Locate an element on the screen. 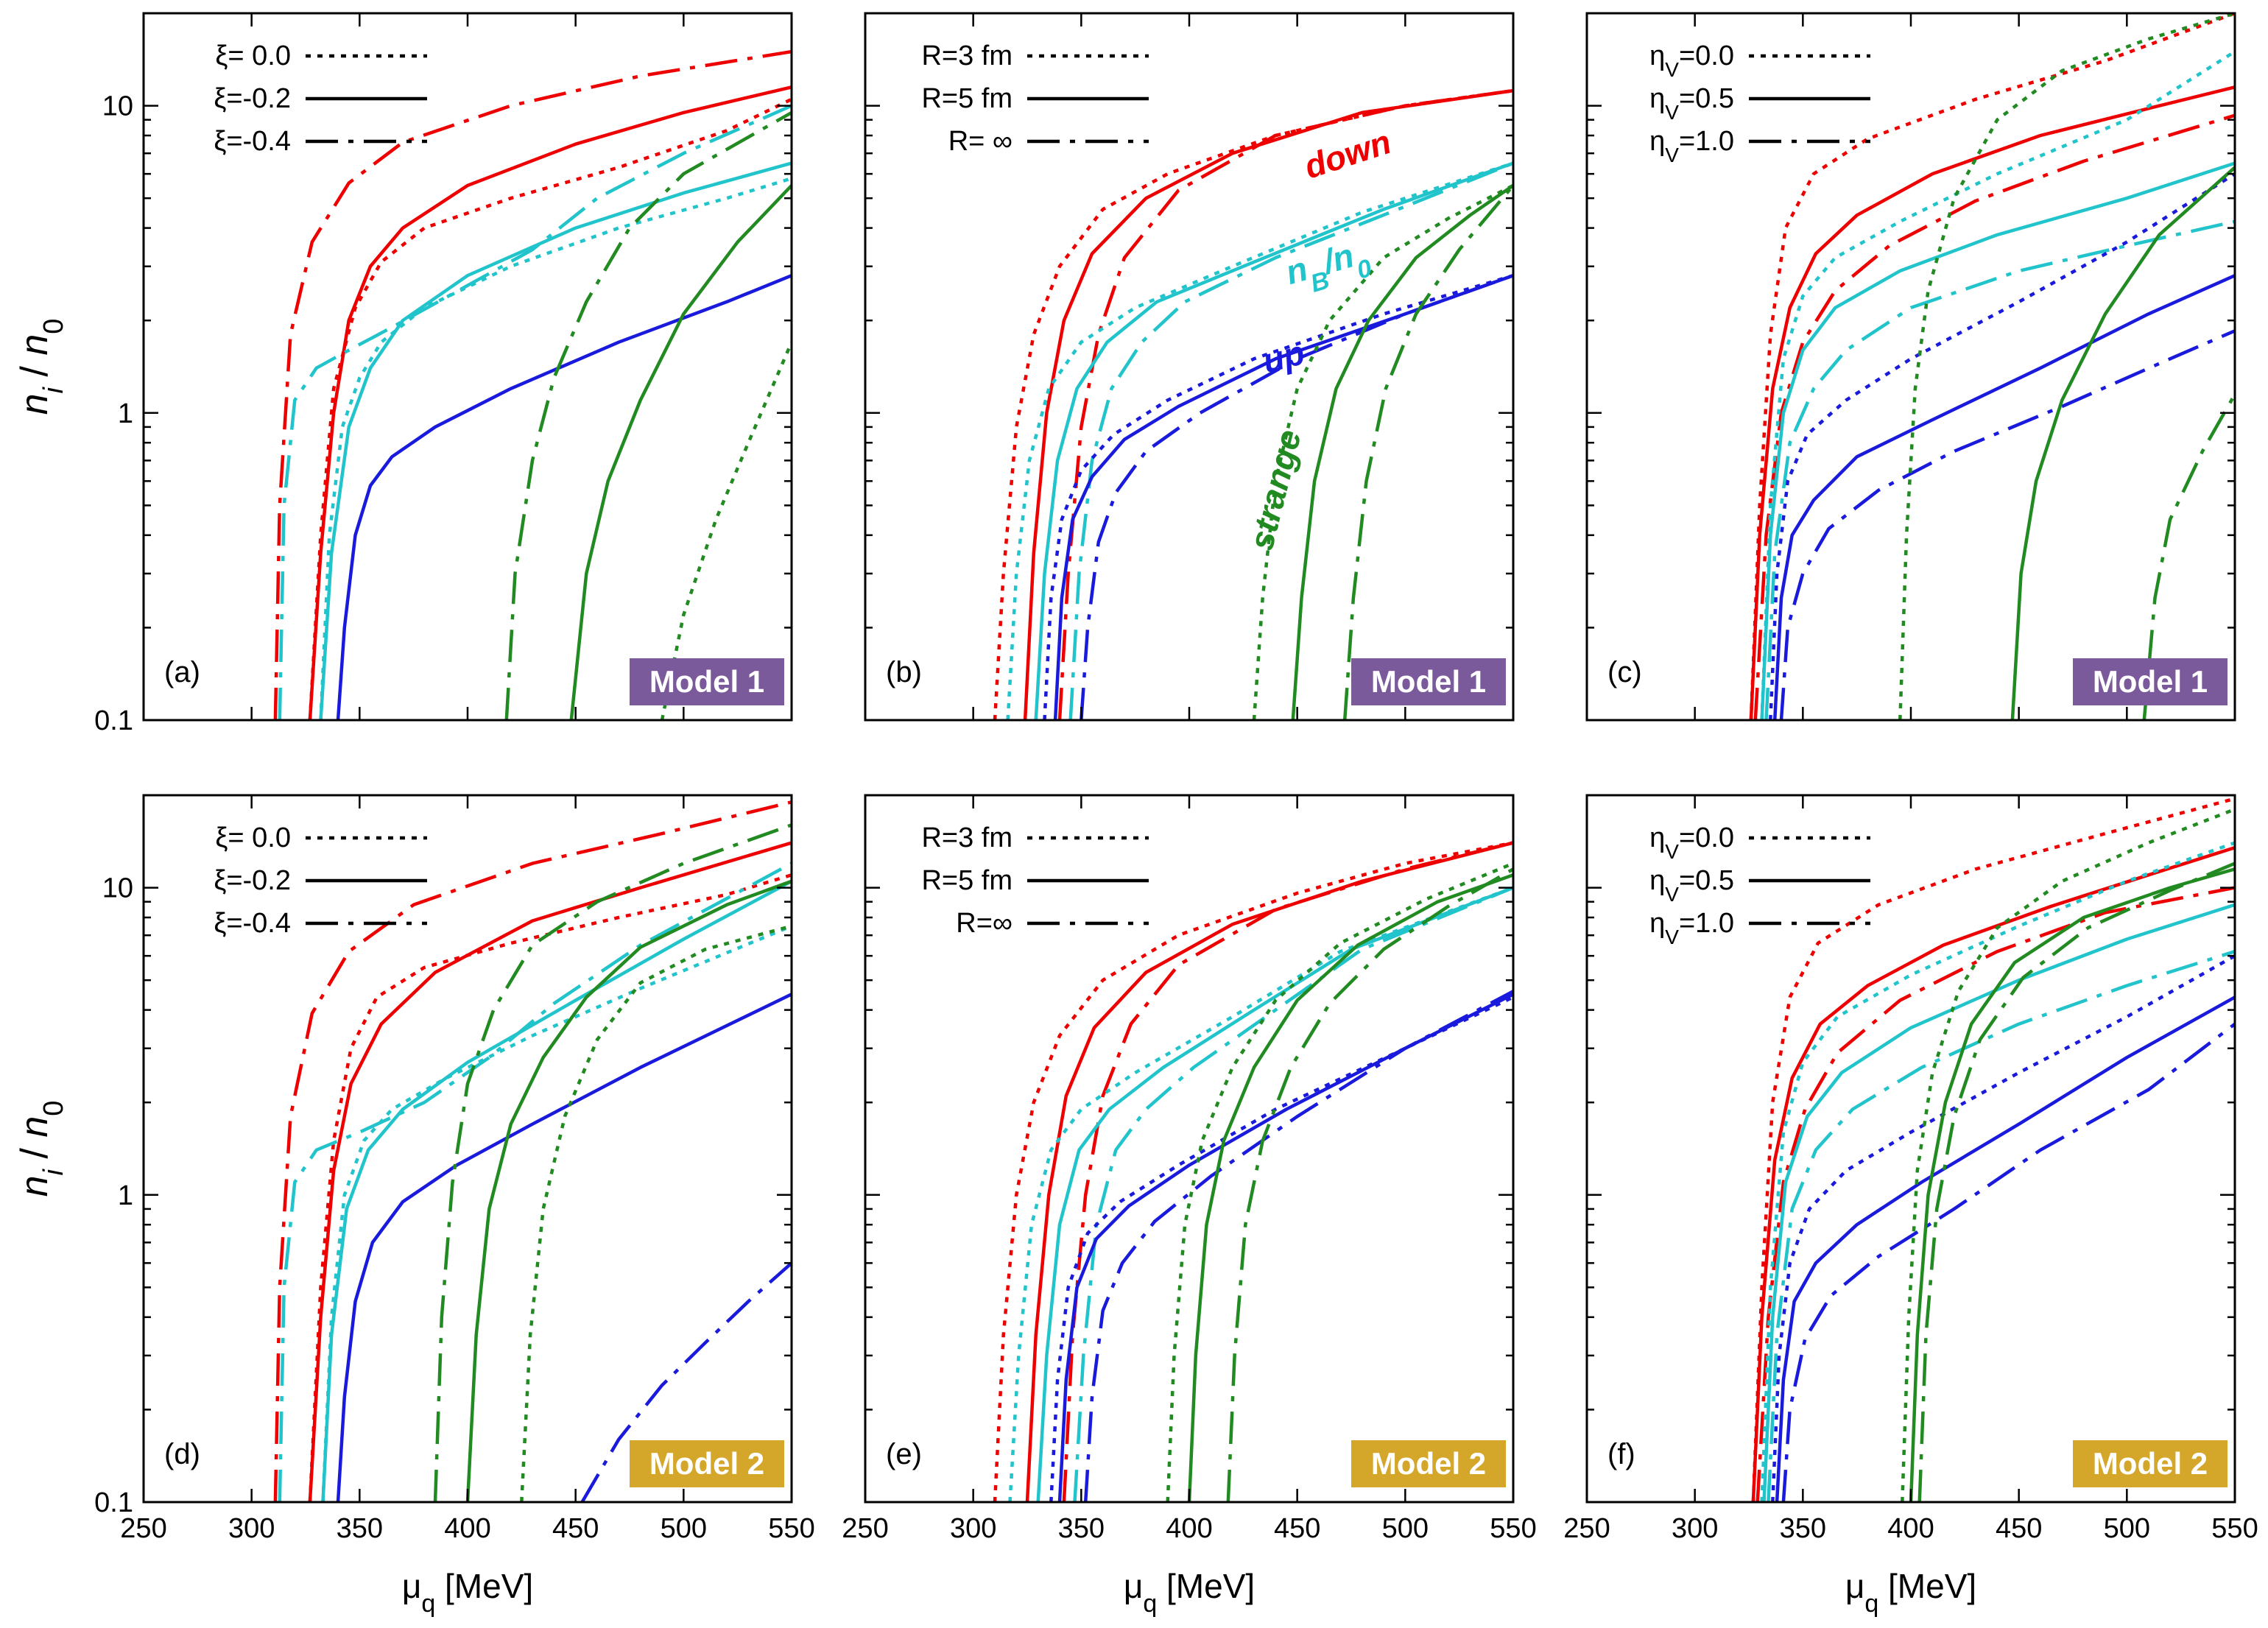 Image resolution: width=2268 pixels, height=1628 pixels. series-line-strange-dot: strange ηV=0.0 is located at coordinates (2068, 1155).